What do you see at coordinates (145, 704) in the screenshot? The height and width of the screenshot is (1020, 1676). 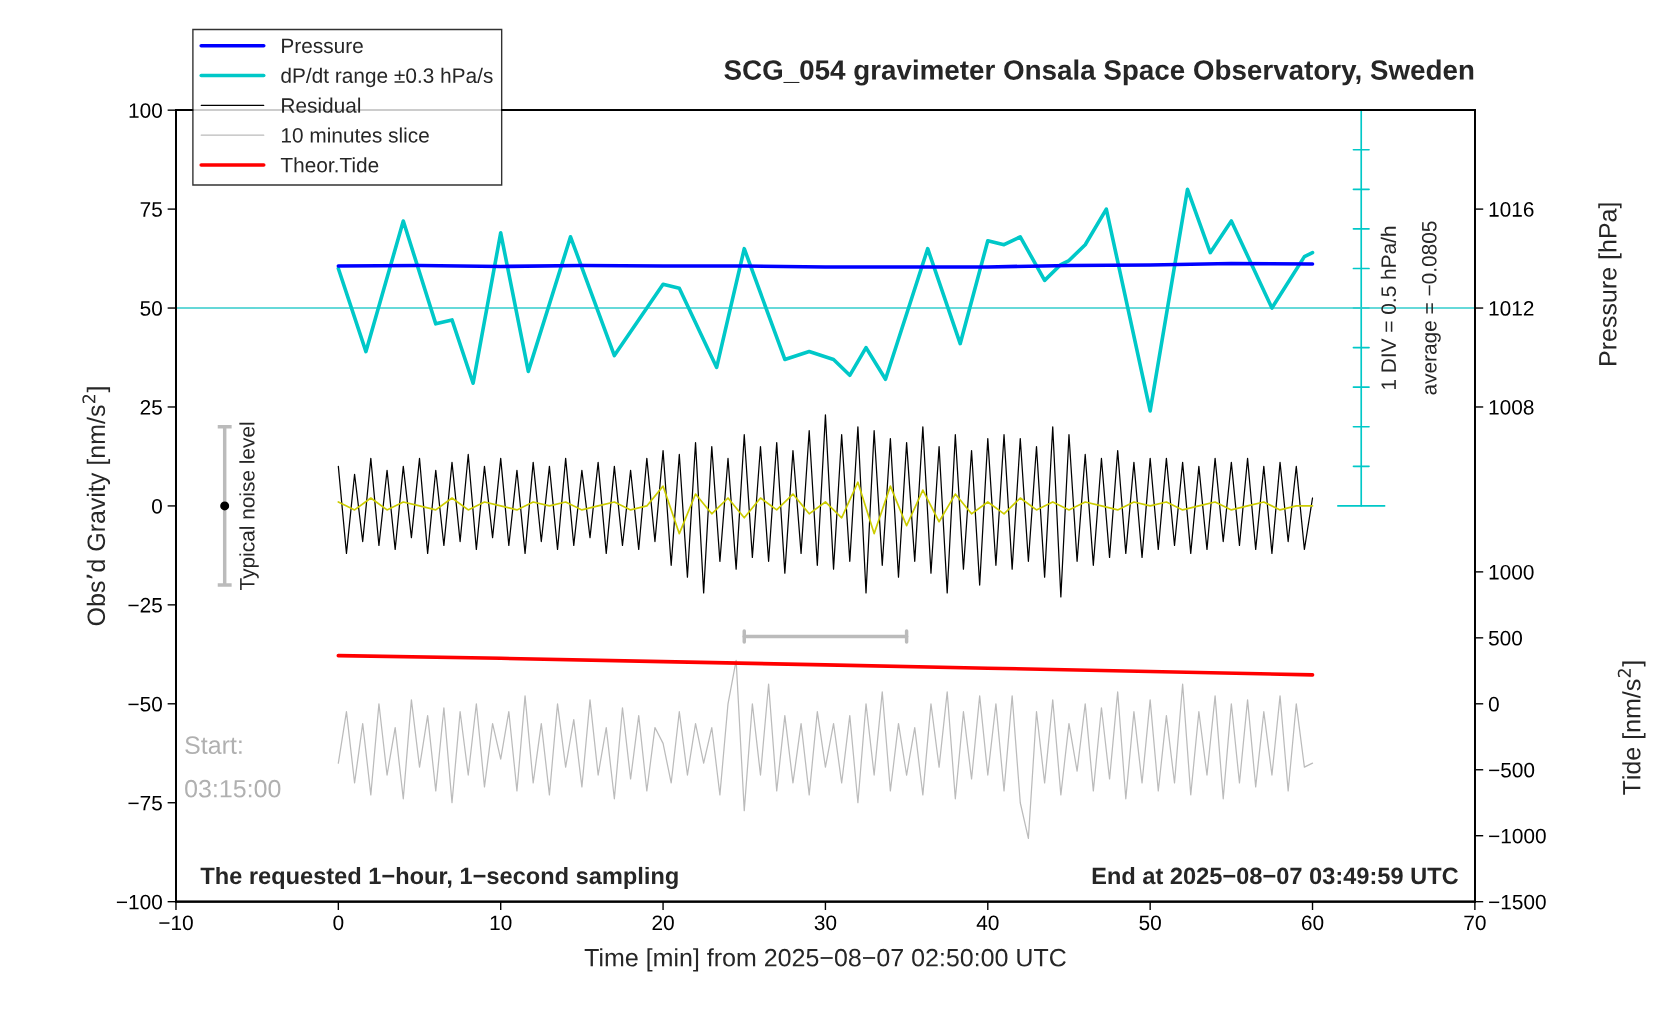 I see `y-tick-label: −50` at bounding box center [145, 704].